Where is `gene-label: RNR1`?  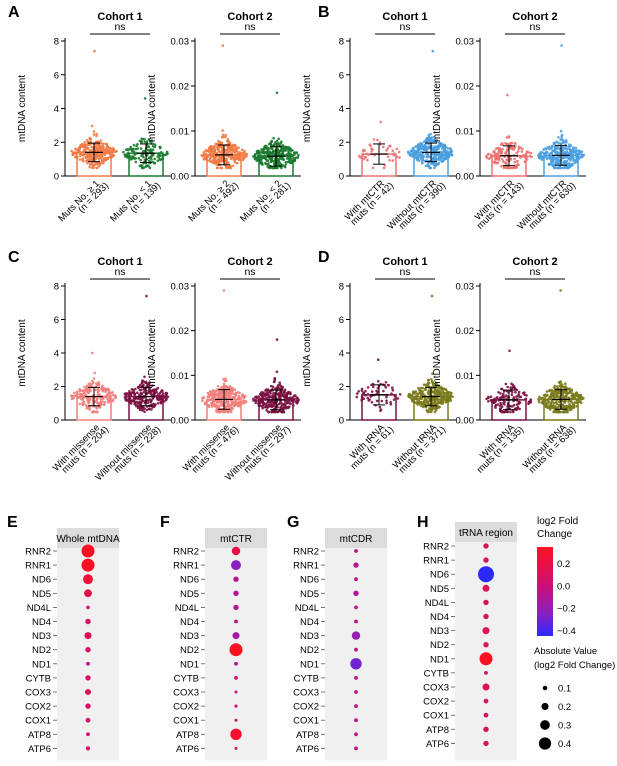 gene-label: RNR1 is located at coordinates (306, 566).